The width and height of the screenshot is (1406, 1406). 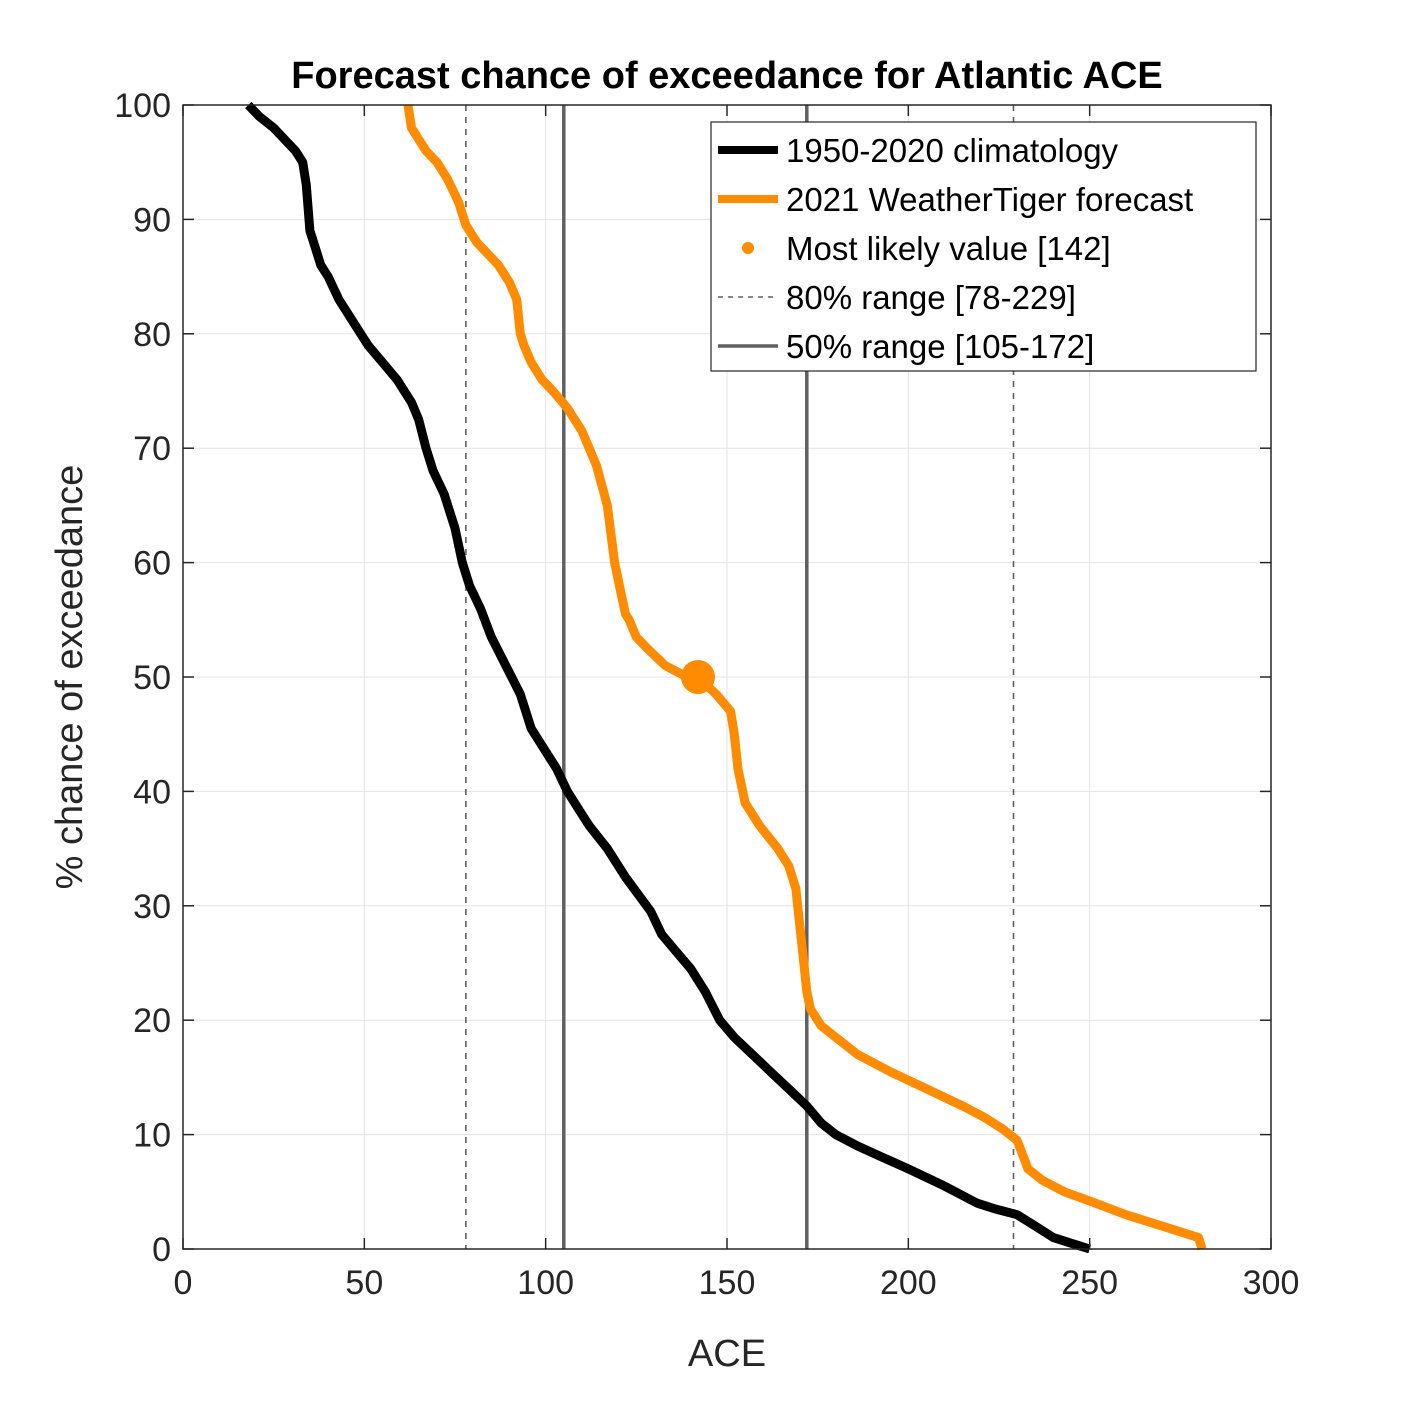 What do you see at coordinates (152, 1021) in the screenshot?
I see `y-tick-label: 20` at bounding box center [152, 1021].